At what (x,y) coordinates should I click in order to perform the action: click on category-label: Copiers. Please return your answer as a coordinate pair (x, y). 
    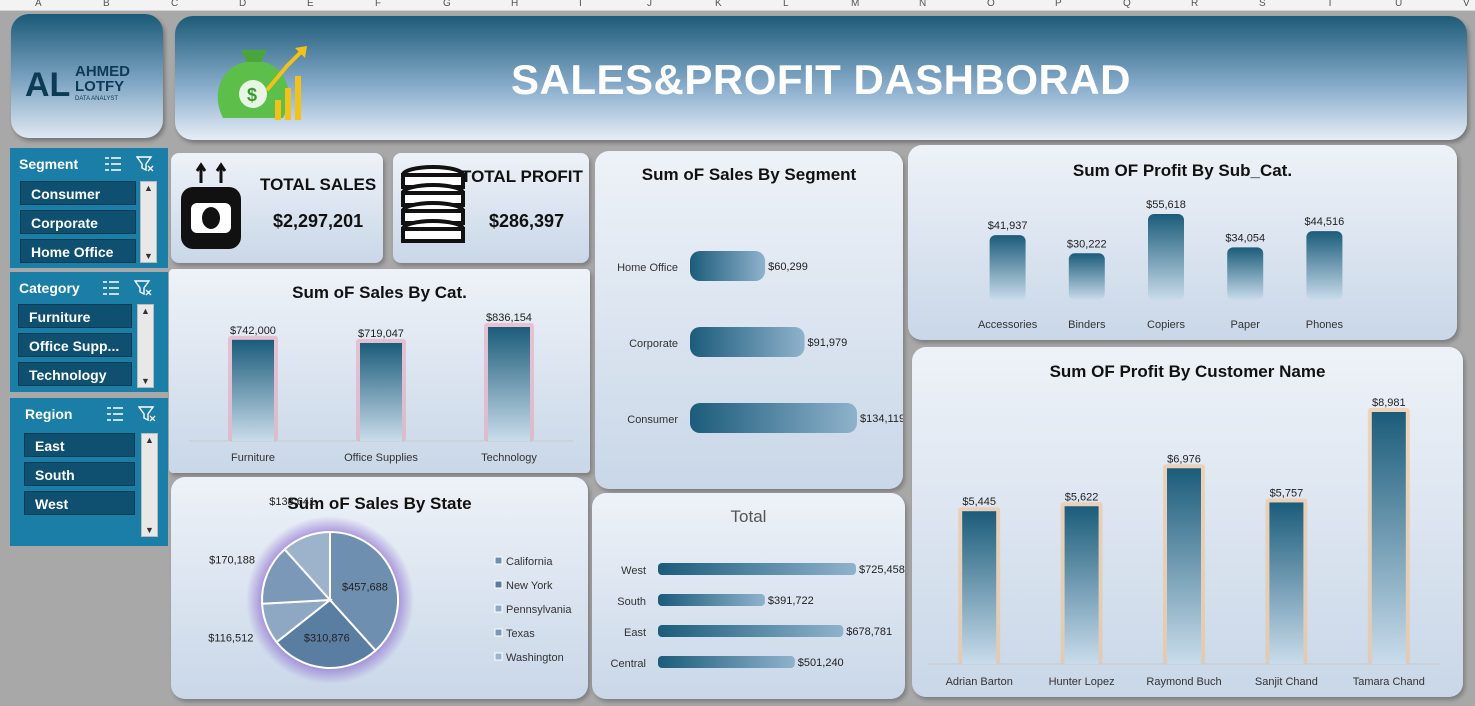
    Looking at the image, I should click on (1166, 325).